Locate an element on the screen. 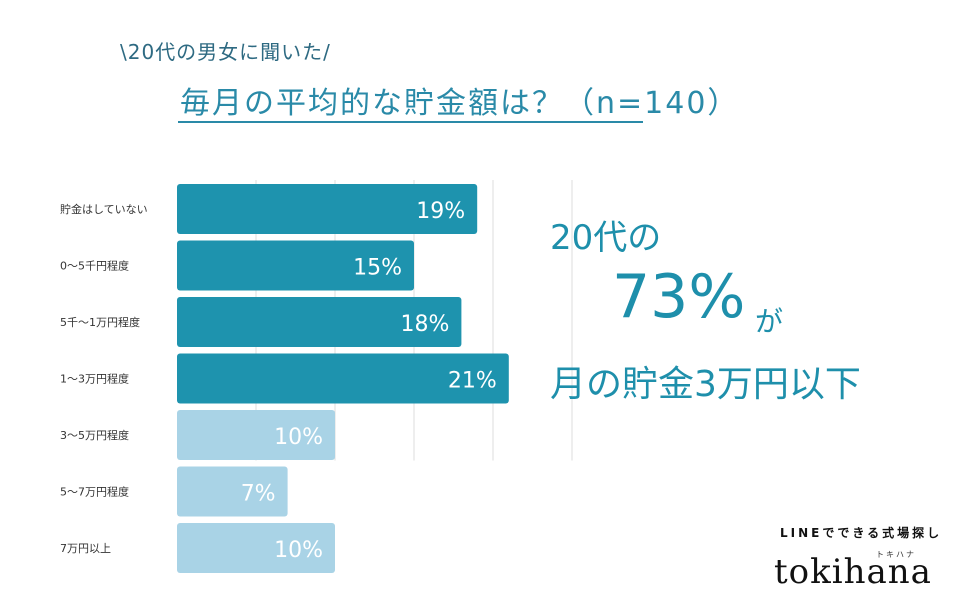 This screenshot has width=960, height=600. brand-kana: トキハナ is located at coordinates (896, 554).